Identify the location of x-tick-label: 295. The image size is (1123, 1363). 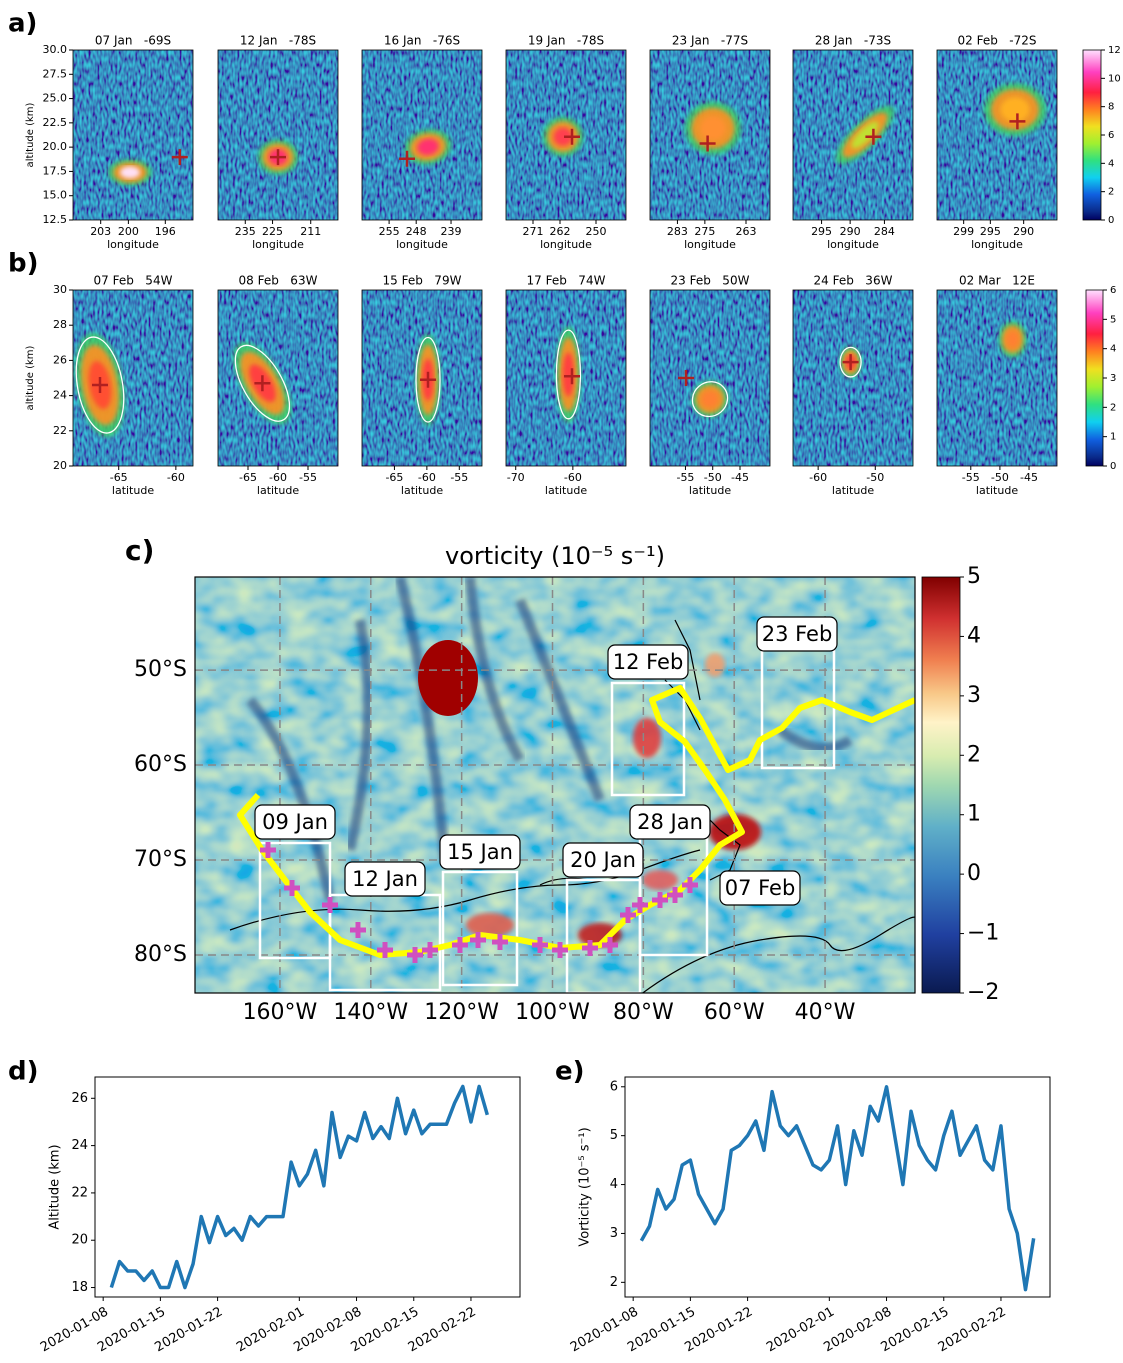
(821, 231).